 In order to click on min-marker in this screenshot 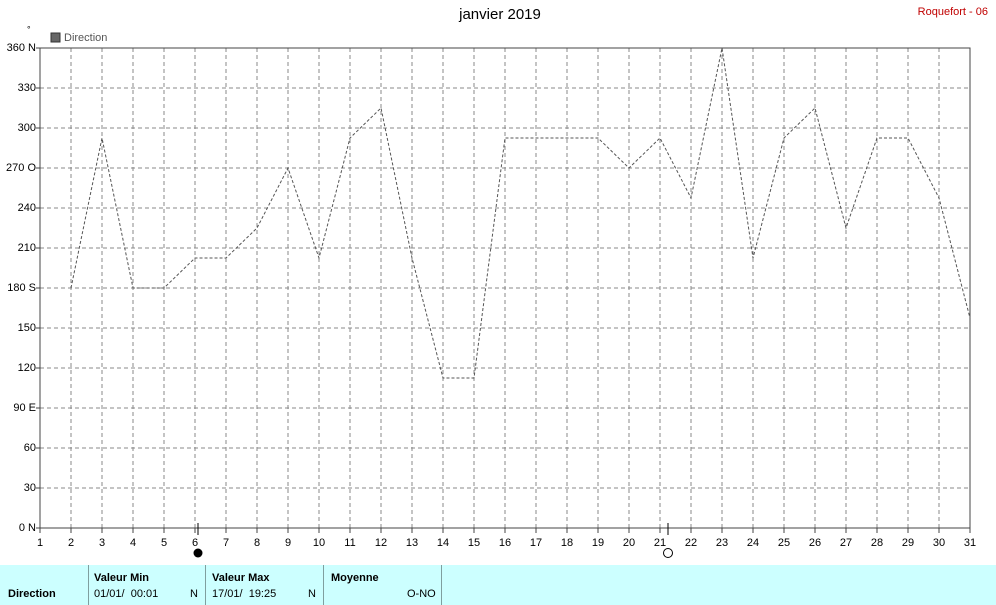, I will do `click(198, 553)`.